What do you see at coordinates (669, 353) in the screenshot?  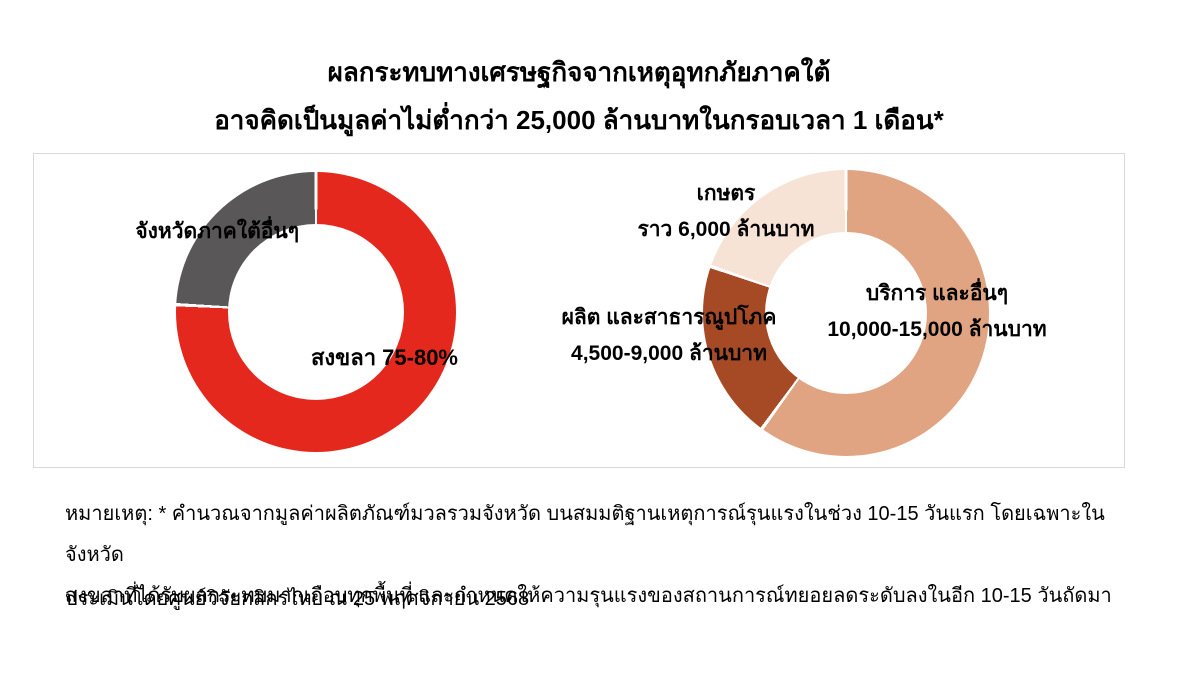 I see `manufacturing-sector-value: 4,500-9,000 ล้านบาท` at bounding box center [669, 353].